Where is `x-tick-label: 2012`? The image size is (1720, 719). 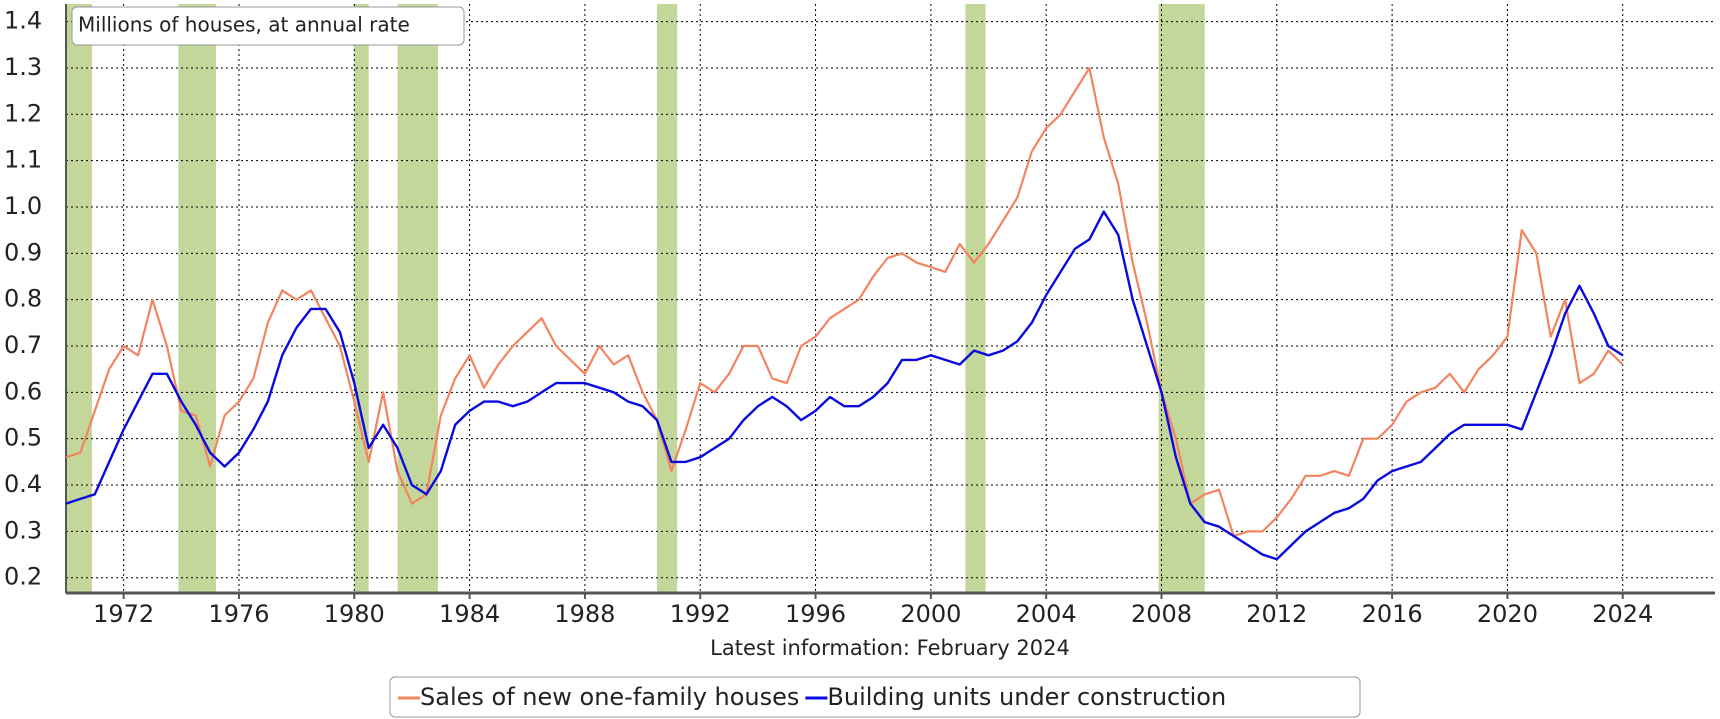 x-tick-label: 2012 is located at coordinates (1276, 614).